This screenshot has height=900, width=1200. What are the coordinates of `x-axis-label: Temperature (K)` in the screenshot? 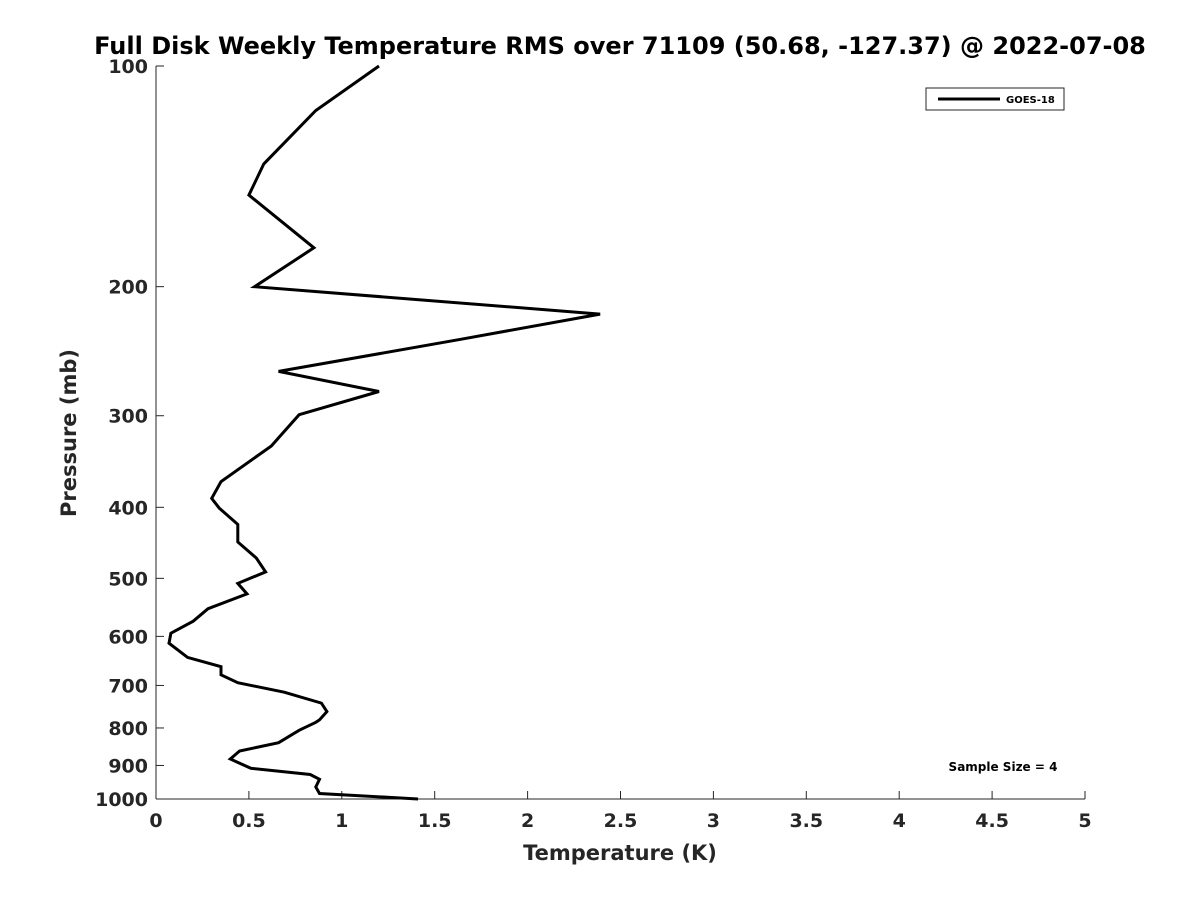 It's located at (620, 853).